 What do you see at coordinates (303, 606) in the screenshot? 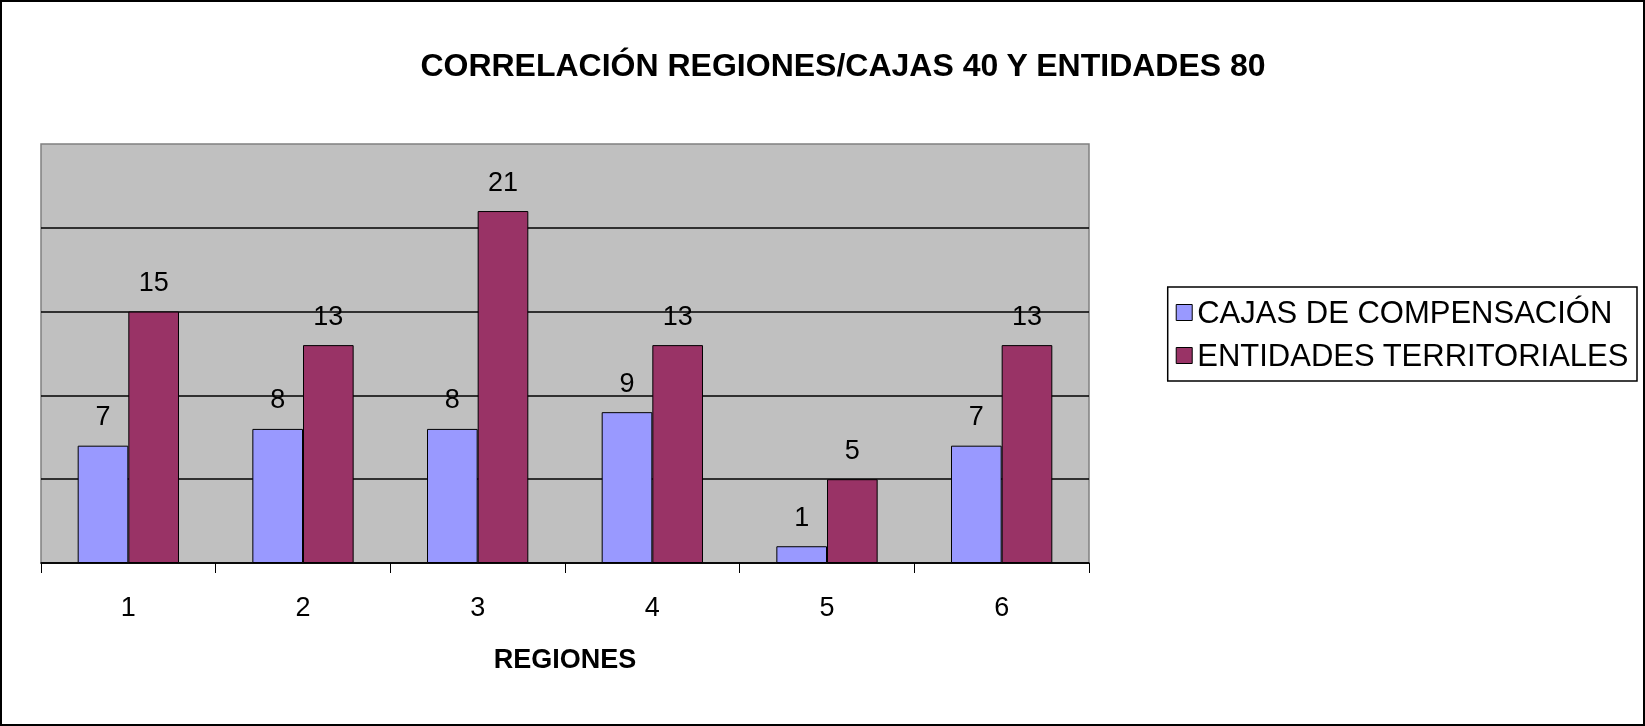
I see `x-tick-label: 2` at bounding box center [303, 606].